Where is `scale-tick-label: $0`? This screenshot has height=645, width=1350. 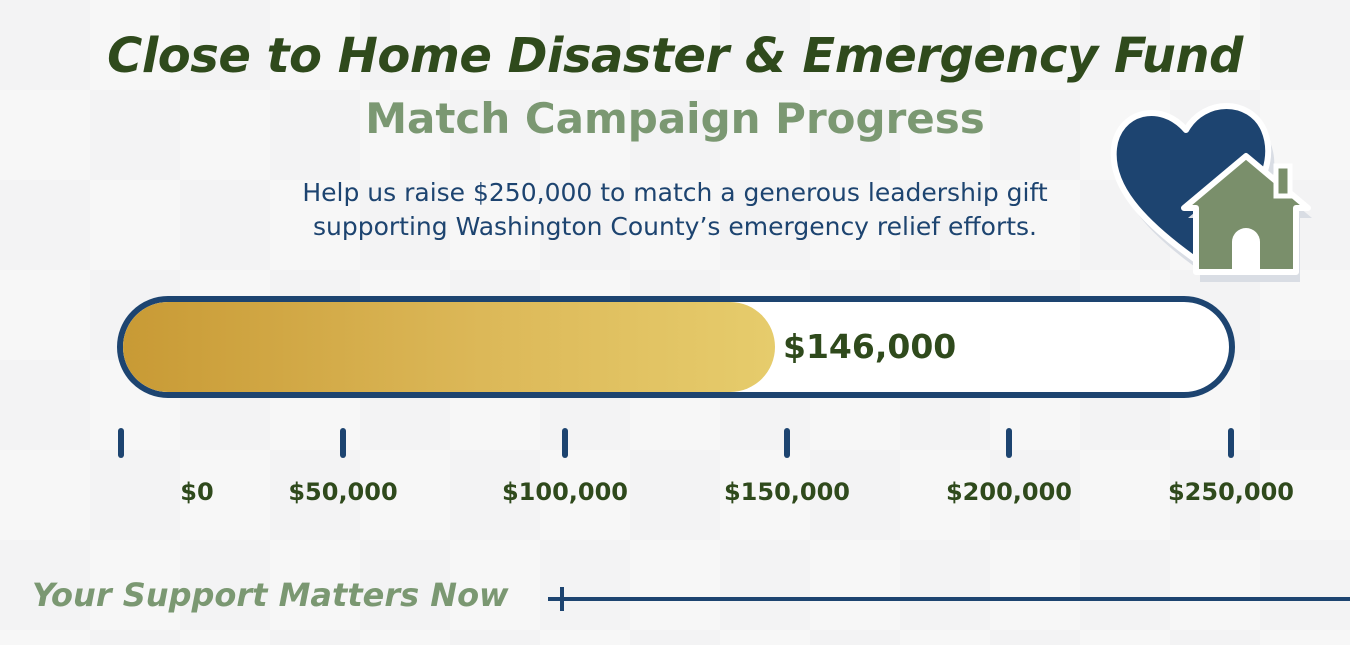 scale-tick-label: $0 is located at coordinates (197, 492).